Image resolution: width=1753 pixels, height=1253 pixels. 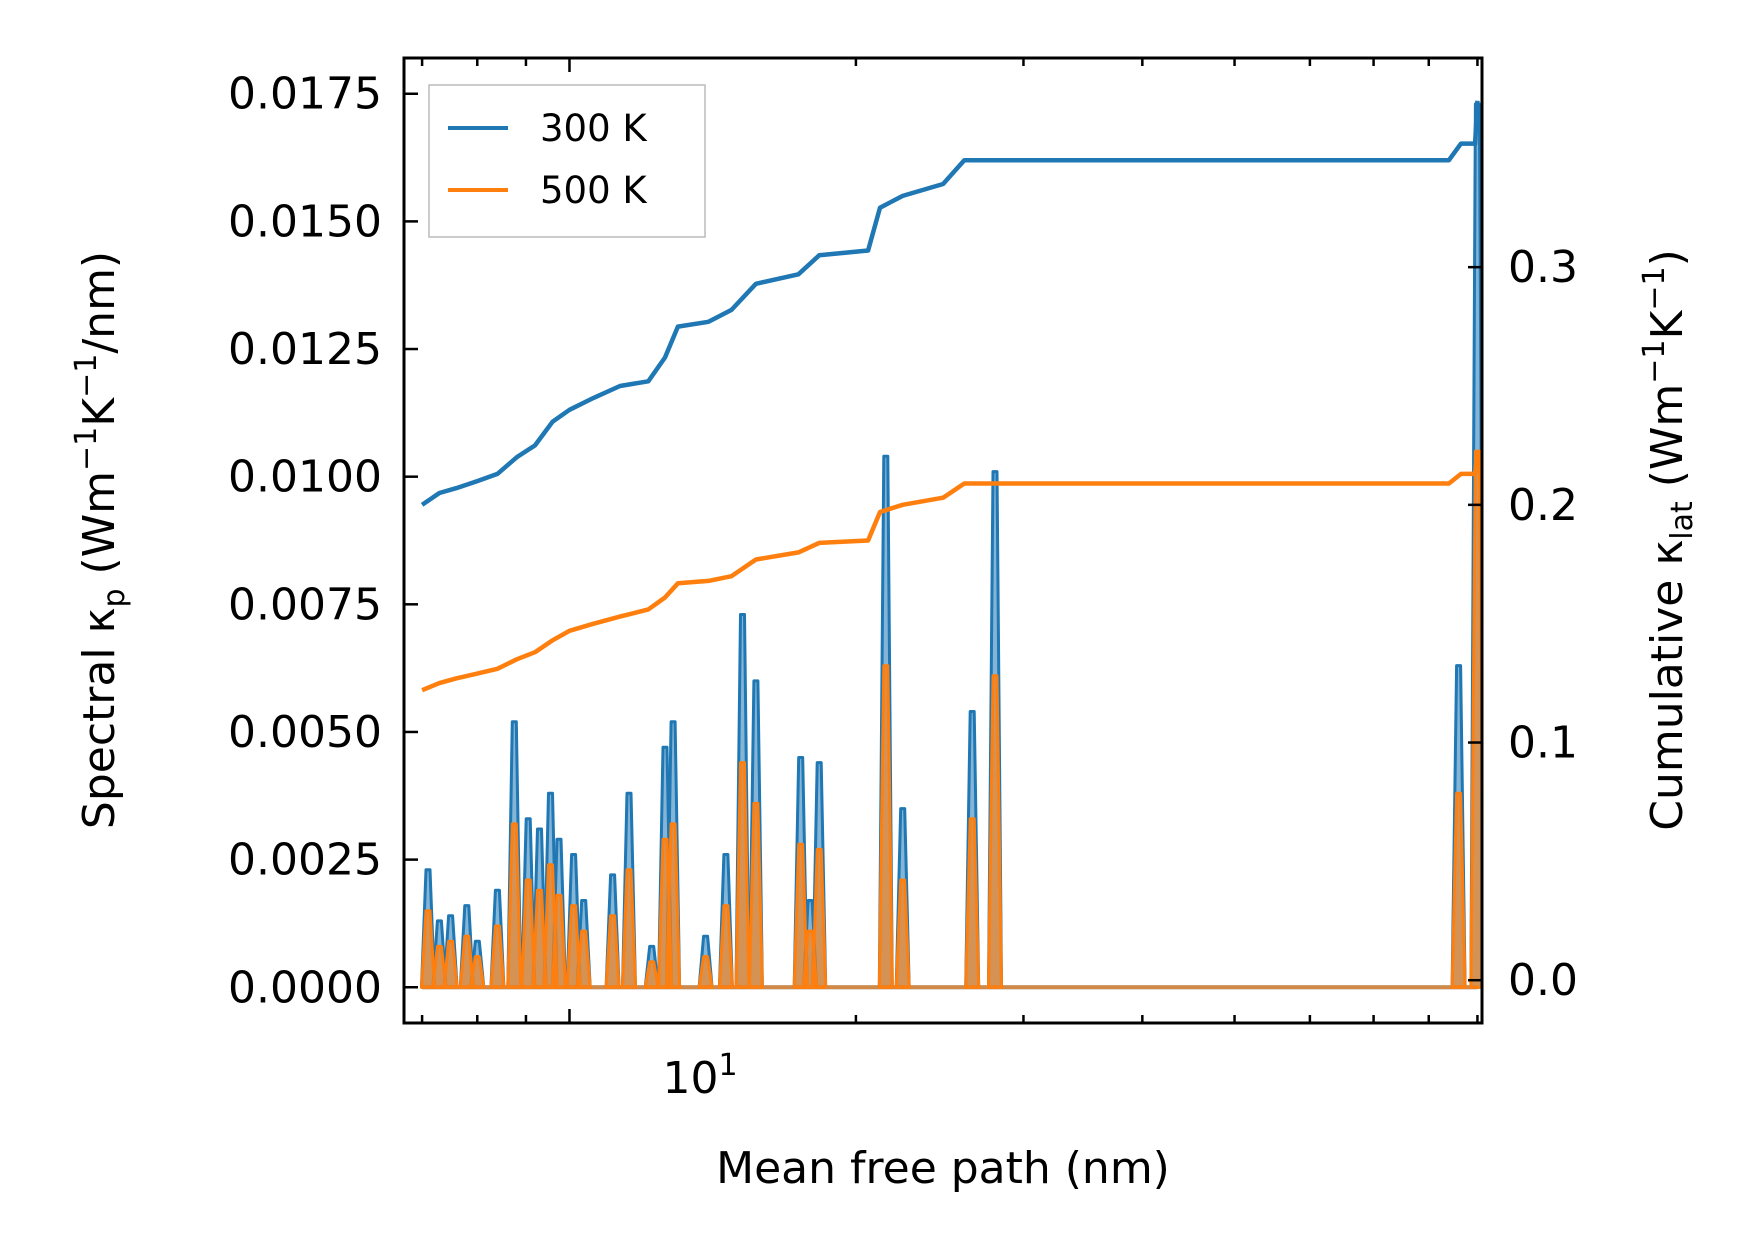 What do you see at coordinates (1543, 980) in the screenshot?
I see `right-y-tick-label: 0.0` at bounding box center [1543, 980].